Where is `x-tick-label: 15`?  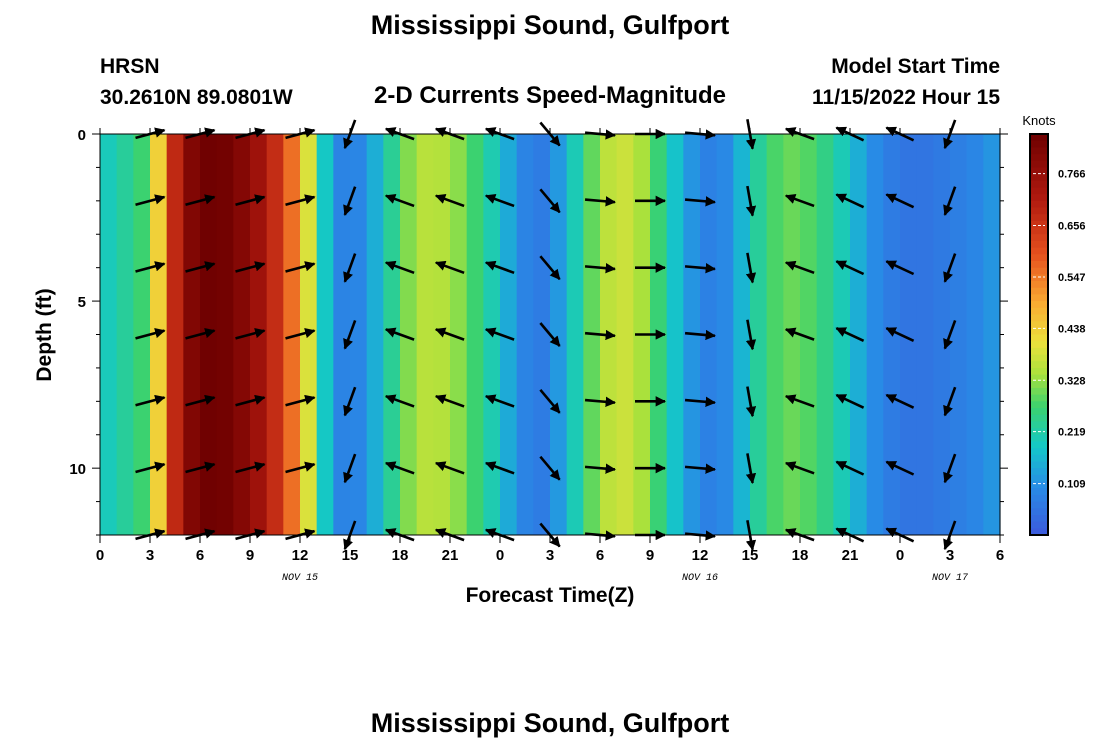
x-tick-label: 15 is located at coordinates (750, 555).